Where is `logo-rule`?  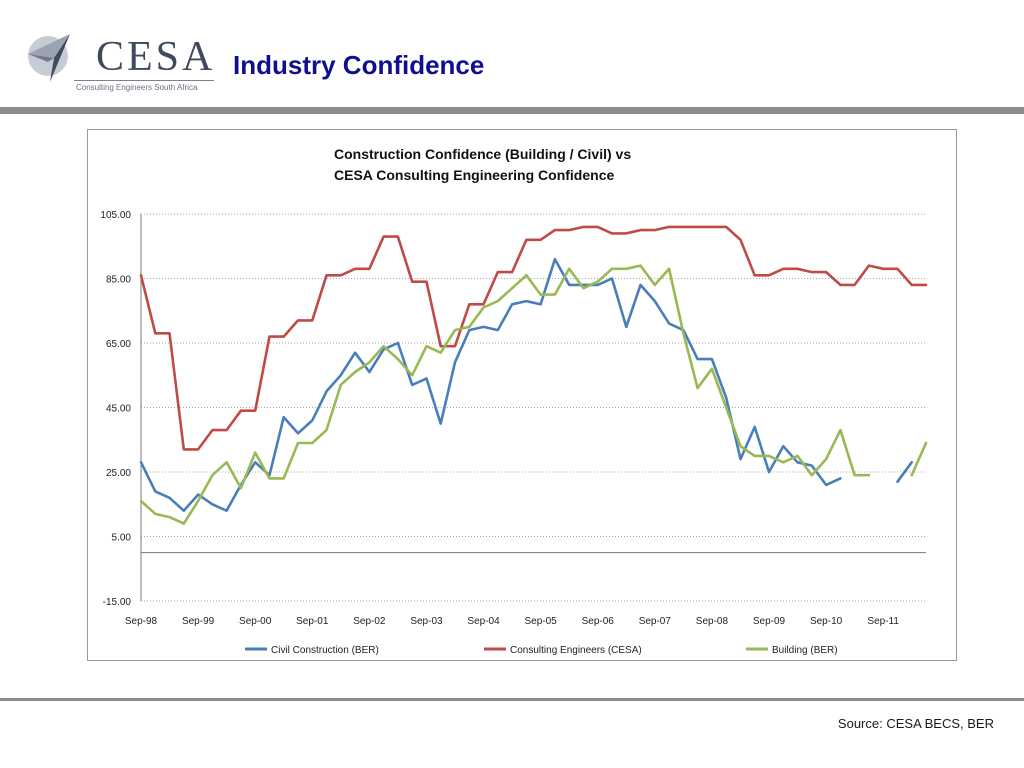 logo-rule is located at coordinates (144, 80).